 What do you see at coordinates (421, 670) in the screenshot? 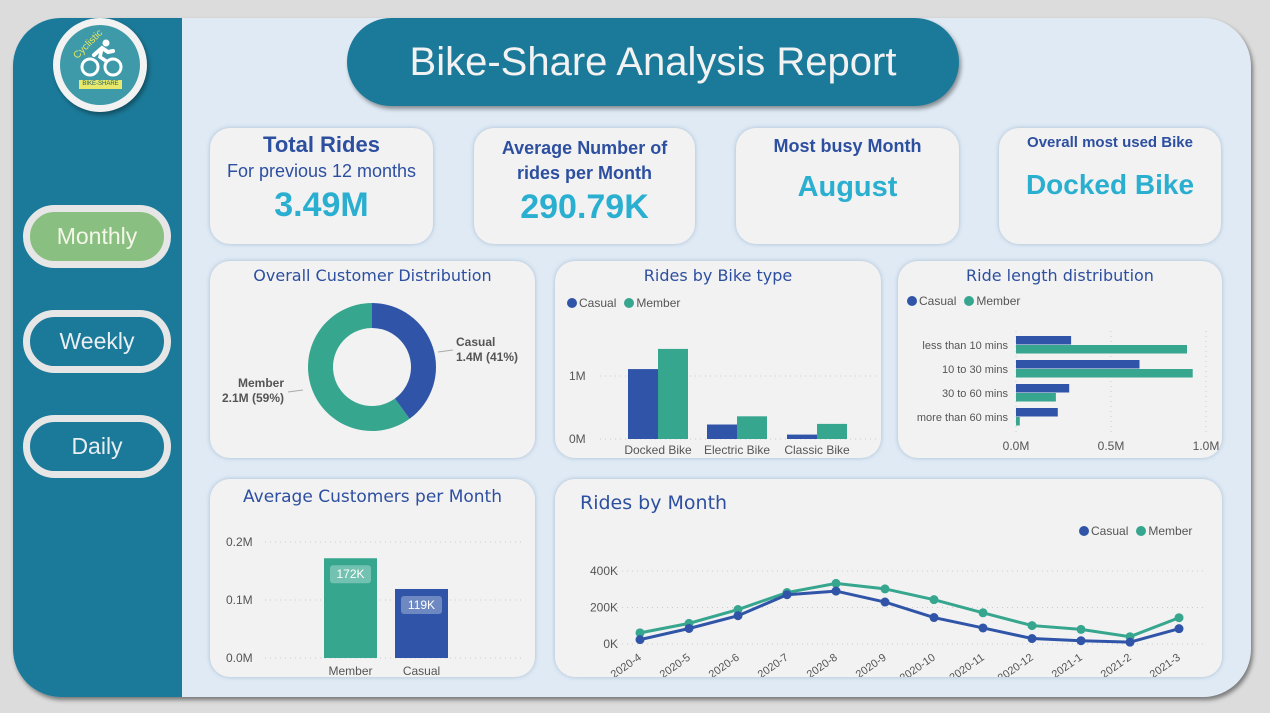
I see `x-tick-label: Casual` at bounding box center [421, 670].